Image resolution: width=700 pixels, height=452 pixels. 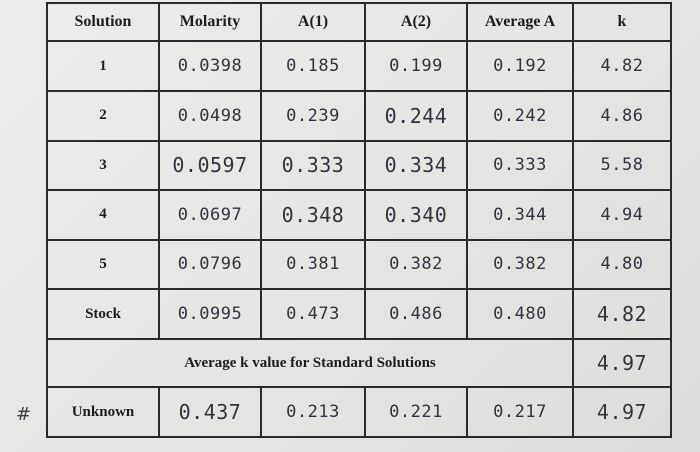 I want to click on solution-cell: Stock, so click(x=103, y=314).